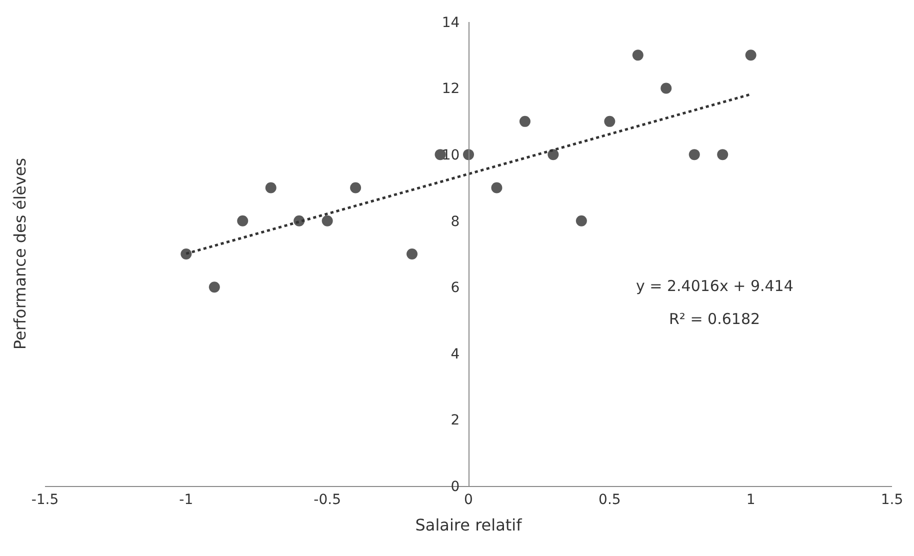 Image resolution: width=914 pixels, height=556 pixels. Describe the element at coordinates (455, 222) in the screenshot. I see `y-tick-label: 8` at that location.